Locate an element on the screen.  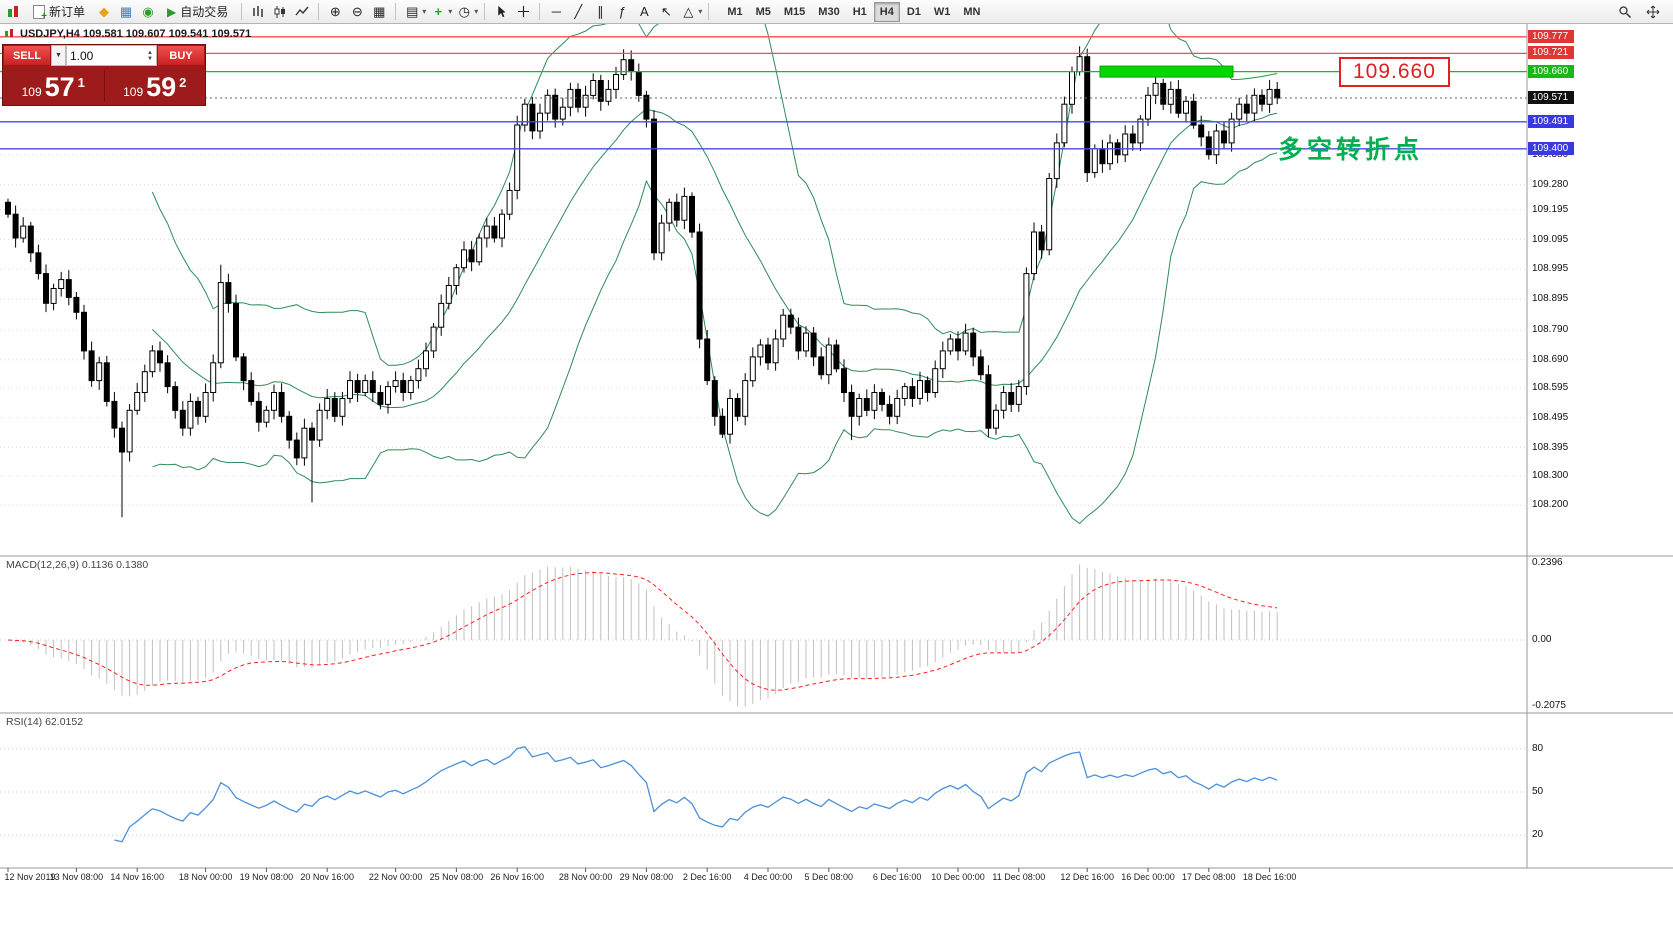
crosshair-icon is located at coordinates (523, 12).